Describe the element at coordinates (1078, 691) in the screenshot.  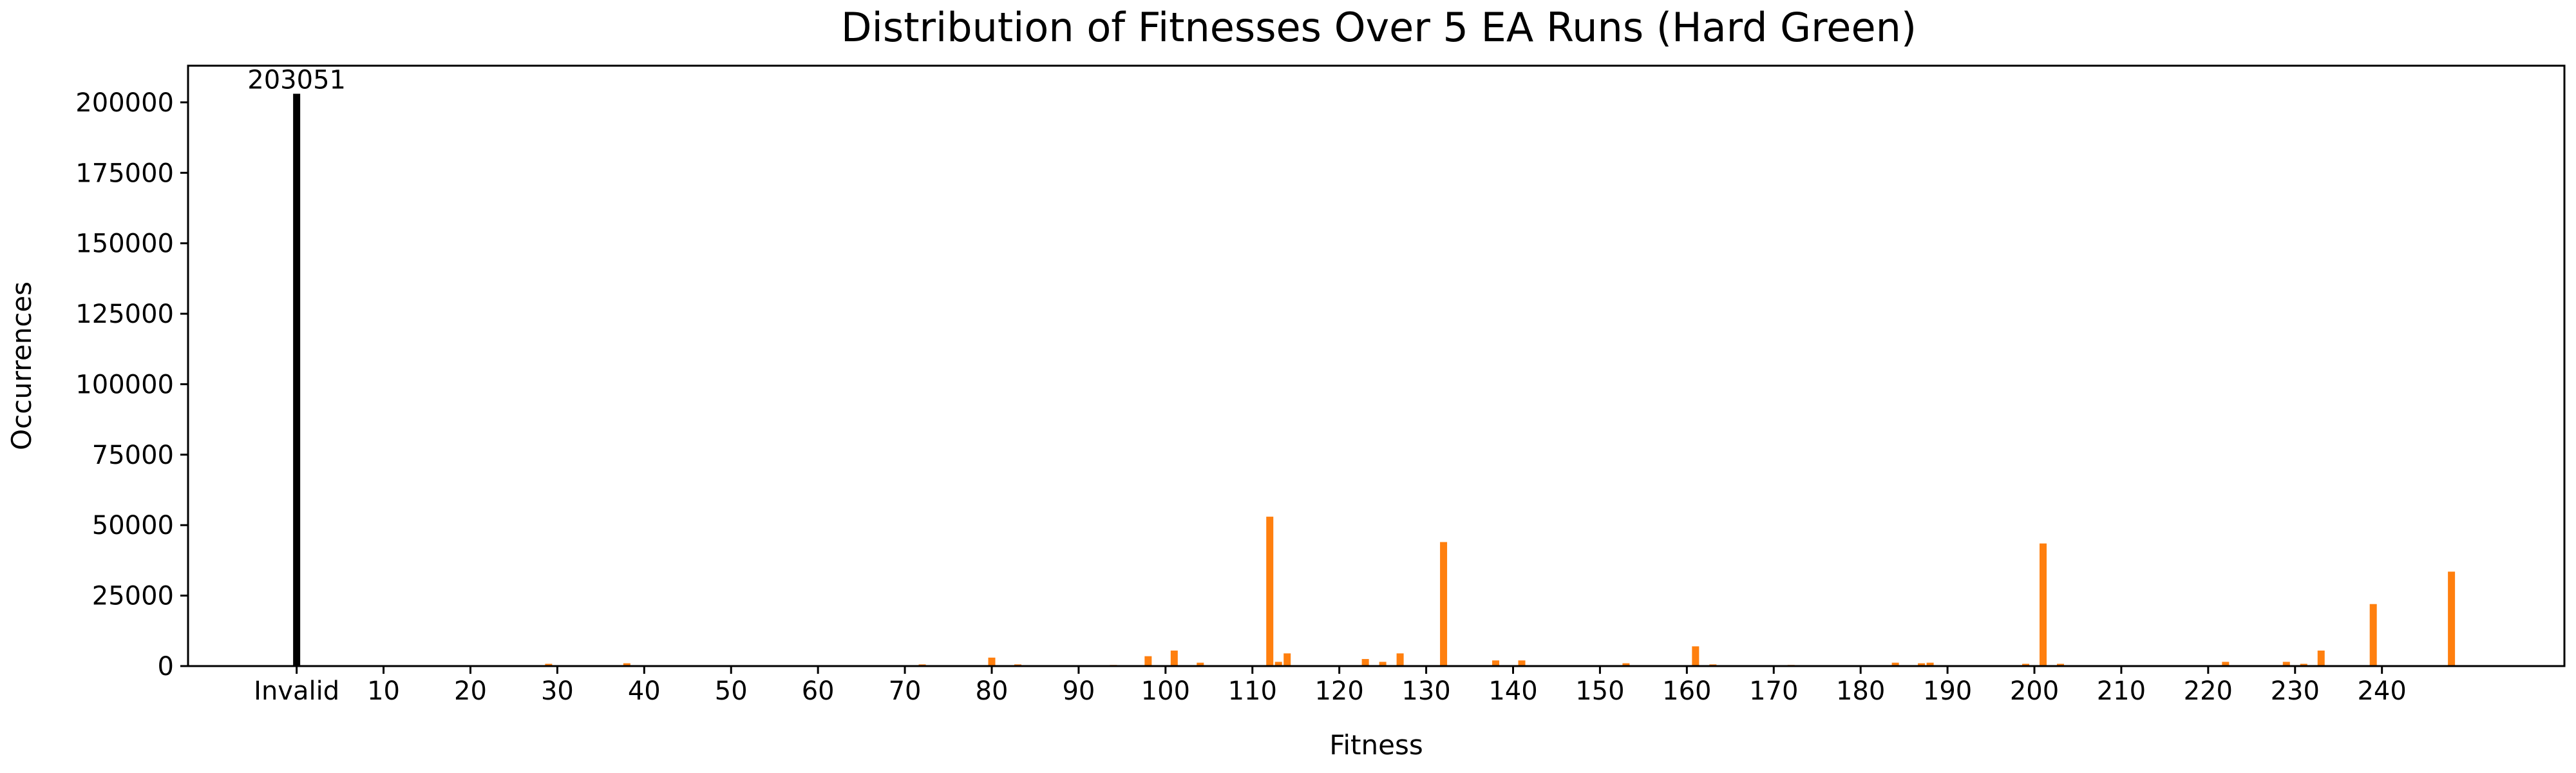
I see `x-tick-label: 90` at that location.